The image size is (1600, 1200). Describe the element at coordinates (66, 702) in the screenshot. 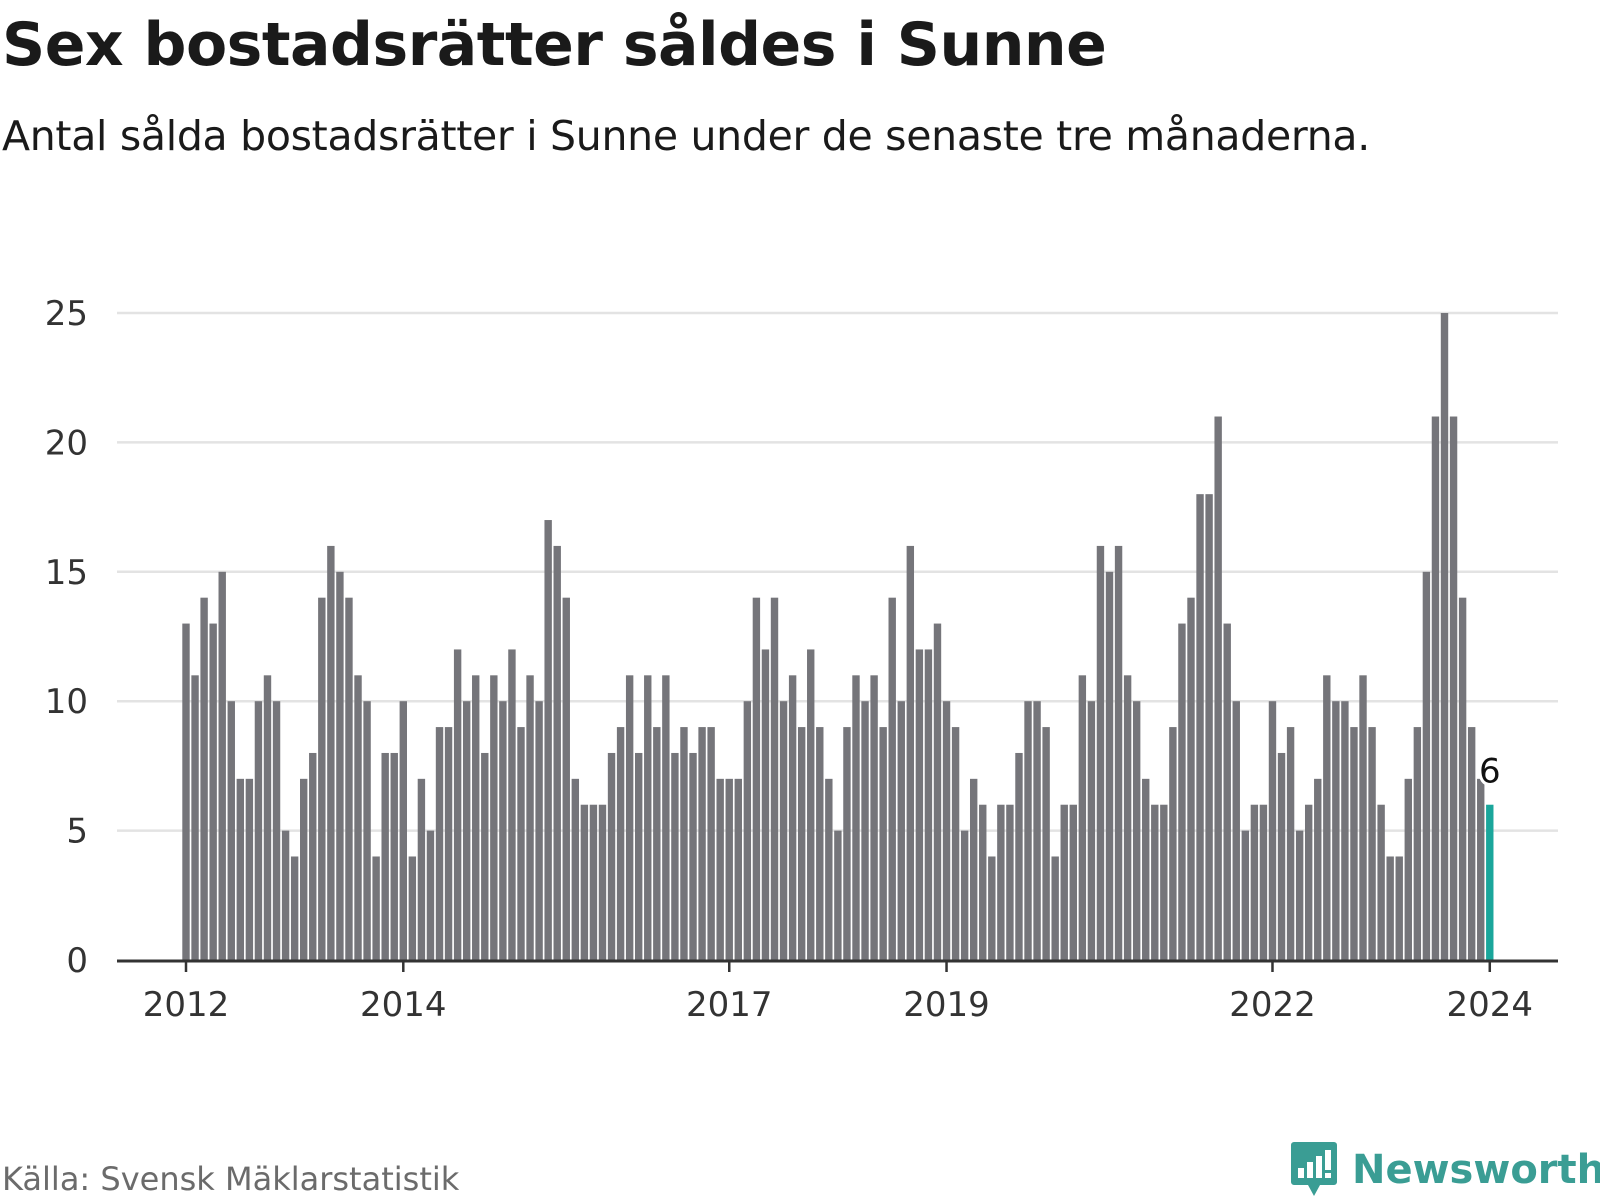

I see `y-tick-label: 10` at that location.